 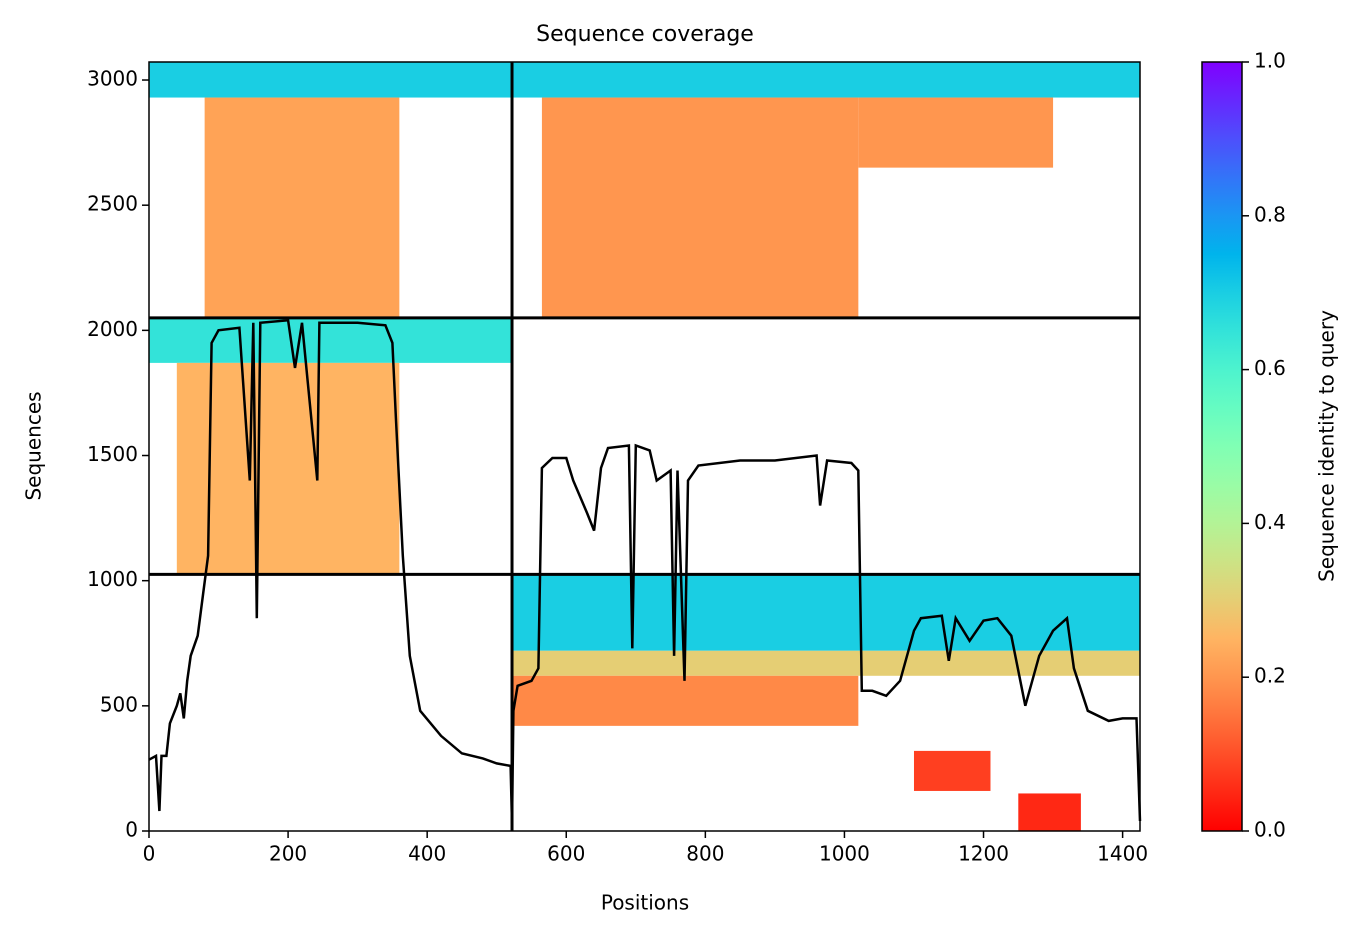 I want to click on x-tick-label: 600, so click(x=566, y=854).